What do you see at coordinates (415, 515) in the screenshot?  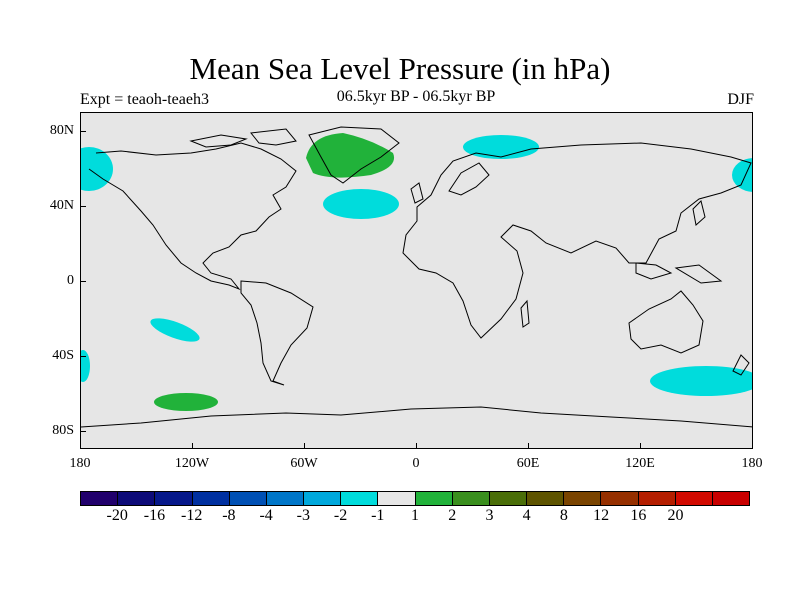 I see `legend-label: 1` at bounding box center [415, 515].